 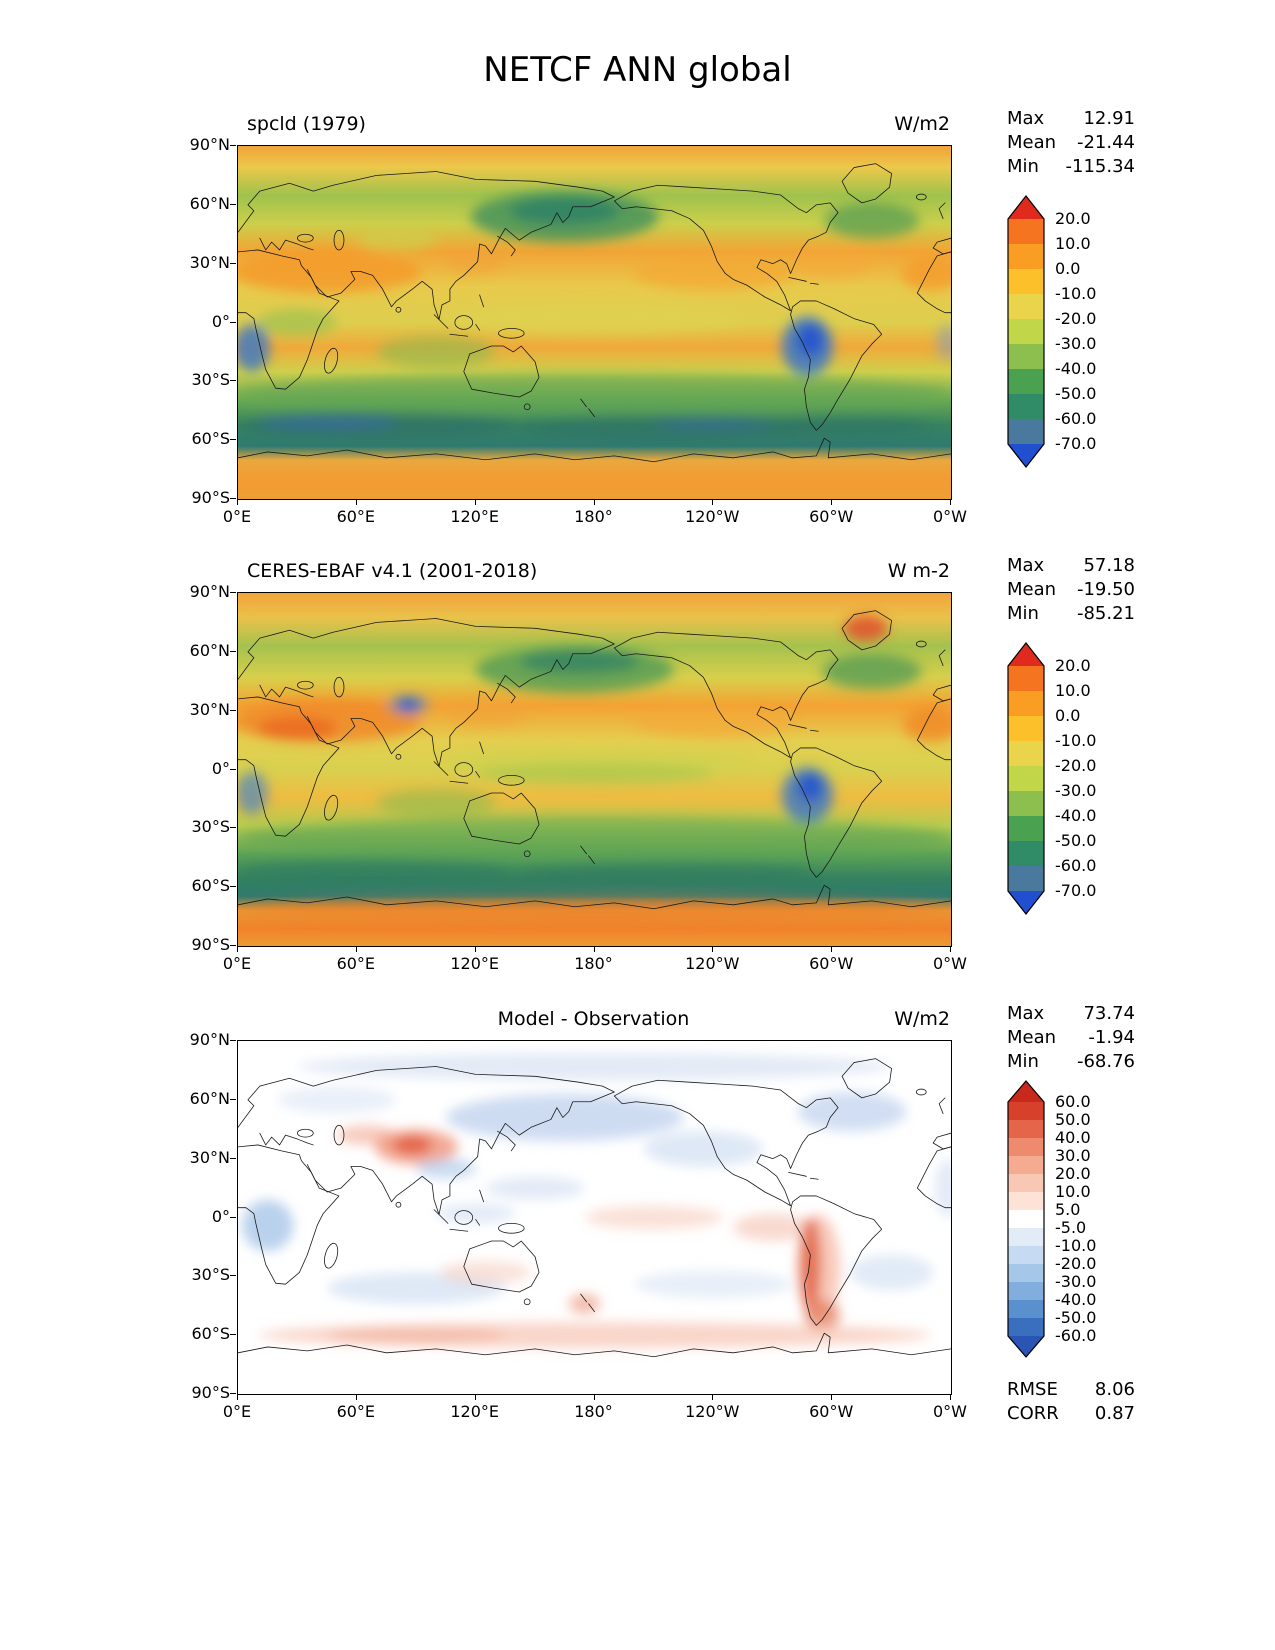 I want to click on y-tick-label: 0°, so click(x=220, y=768).